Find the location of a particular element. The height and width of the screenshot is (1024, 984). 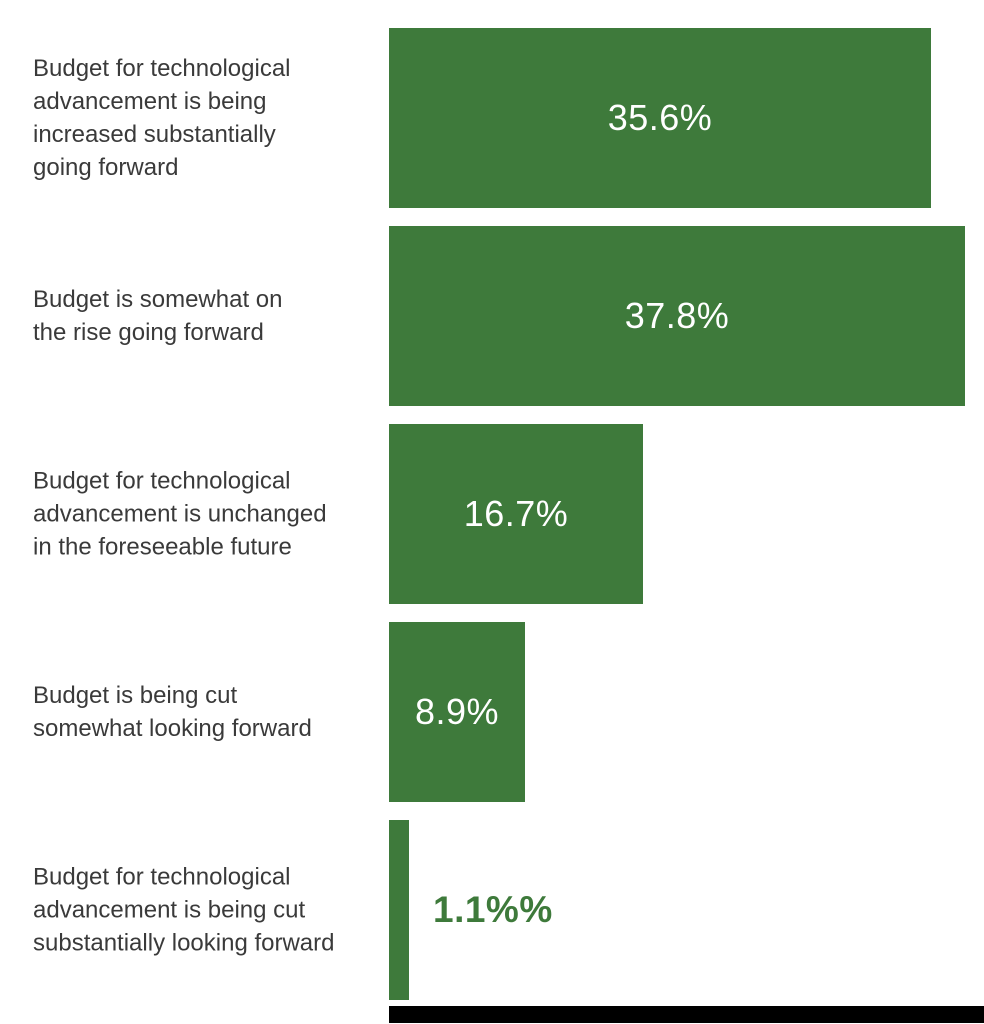

value-label: 1.1%% is located at coordinates (493, 909).